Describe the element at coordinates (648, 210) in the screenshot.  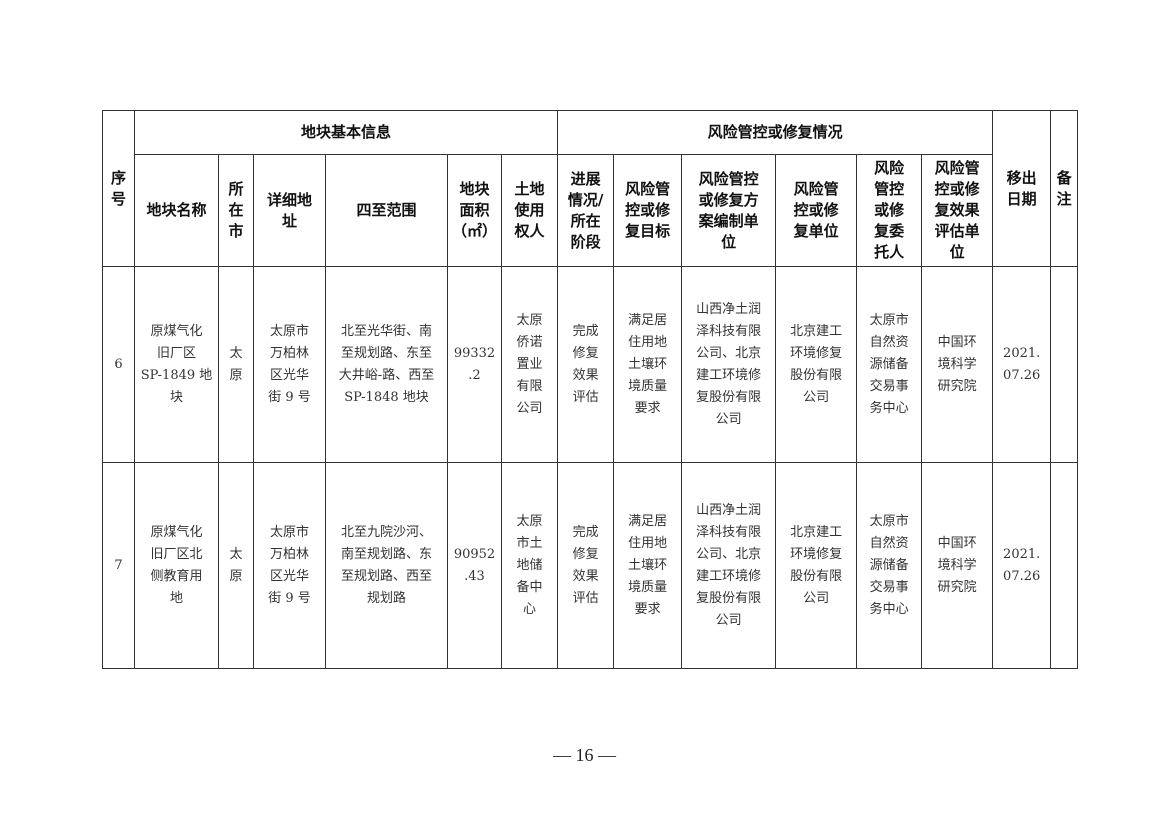
I see `header-target: 风险管 控或修 复目标` at that location.